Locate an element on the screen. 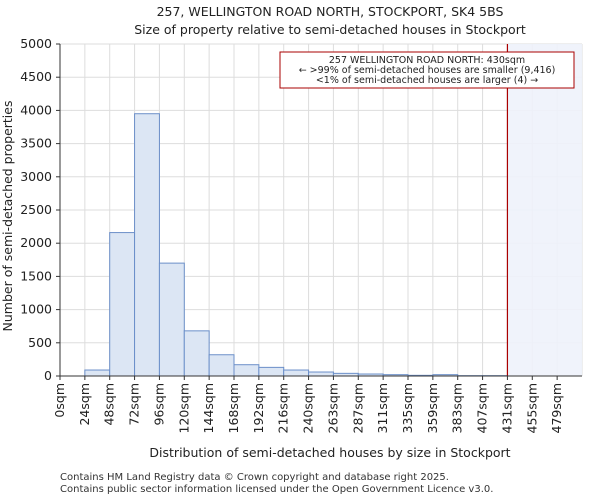  x-tick-label: 24sqm is located at coordinates (84, 404).